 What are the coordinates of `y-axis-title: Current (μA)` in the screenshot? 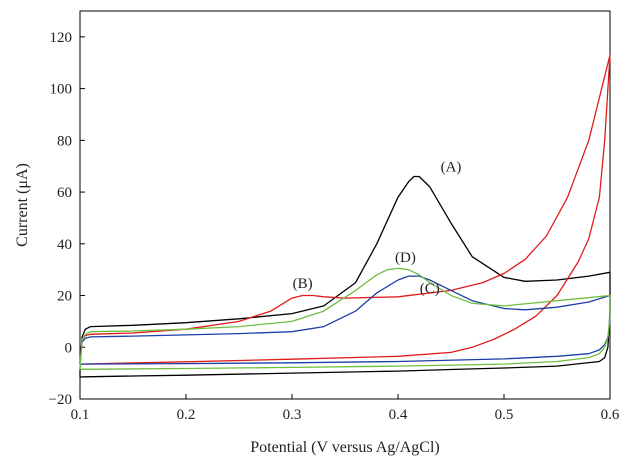 It's located at (22, 205).